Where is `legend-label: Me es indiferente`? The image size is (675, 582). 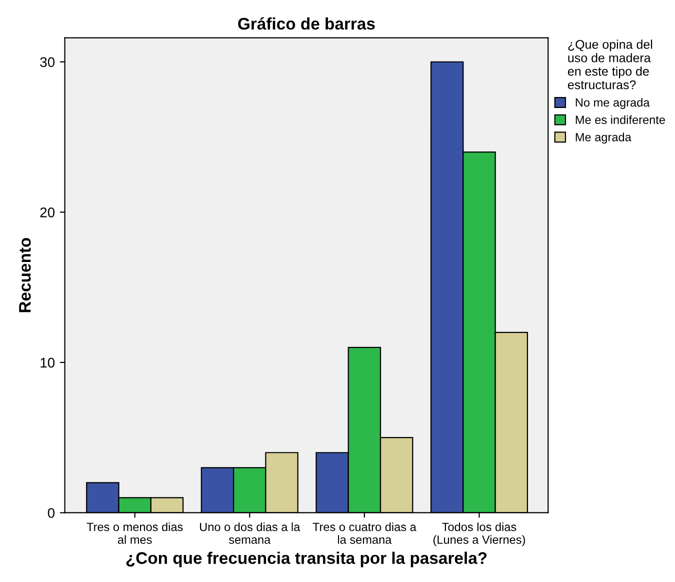 legend-label: Me es indiferente is located at coordinates (620, 119).